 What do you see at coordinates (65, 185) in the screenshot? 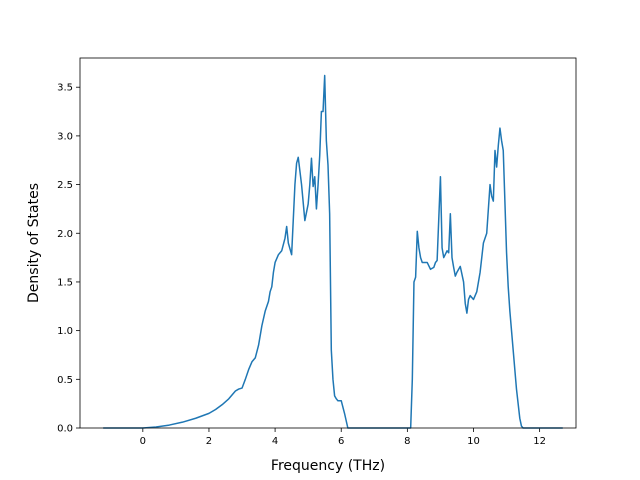
I see `y-tick-label: 2.5` at bounding box center [65, 185].